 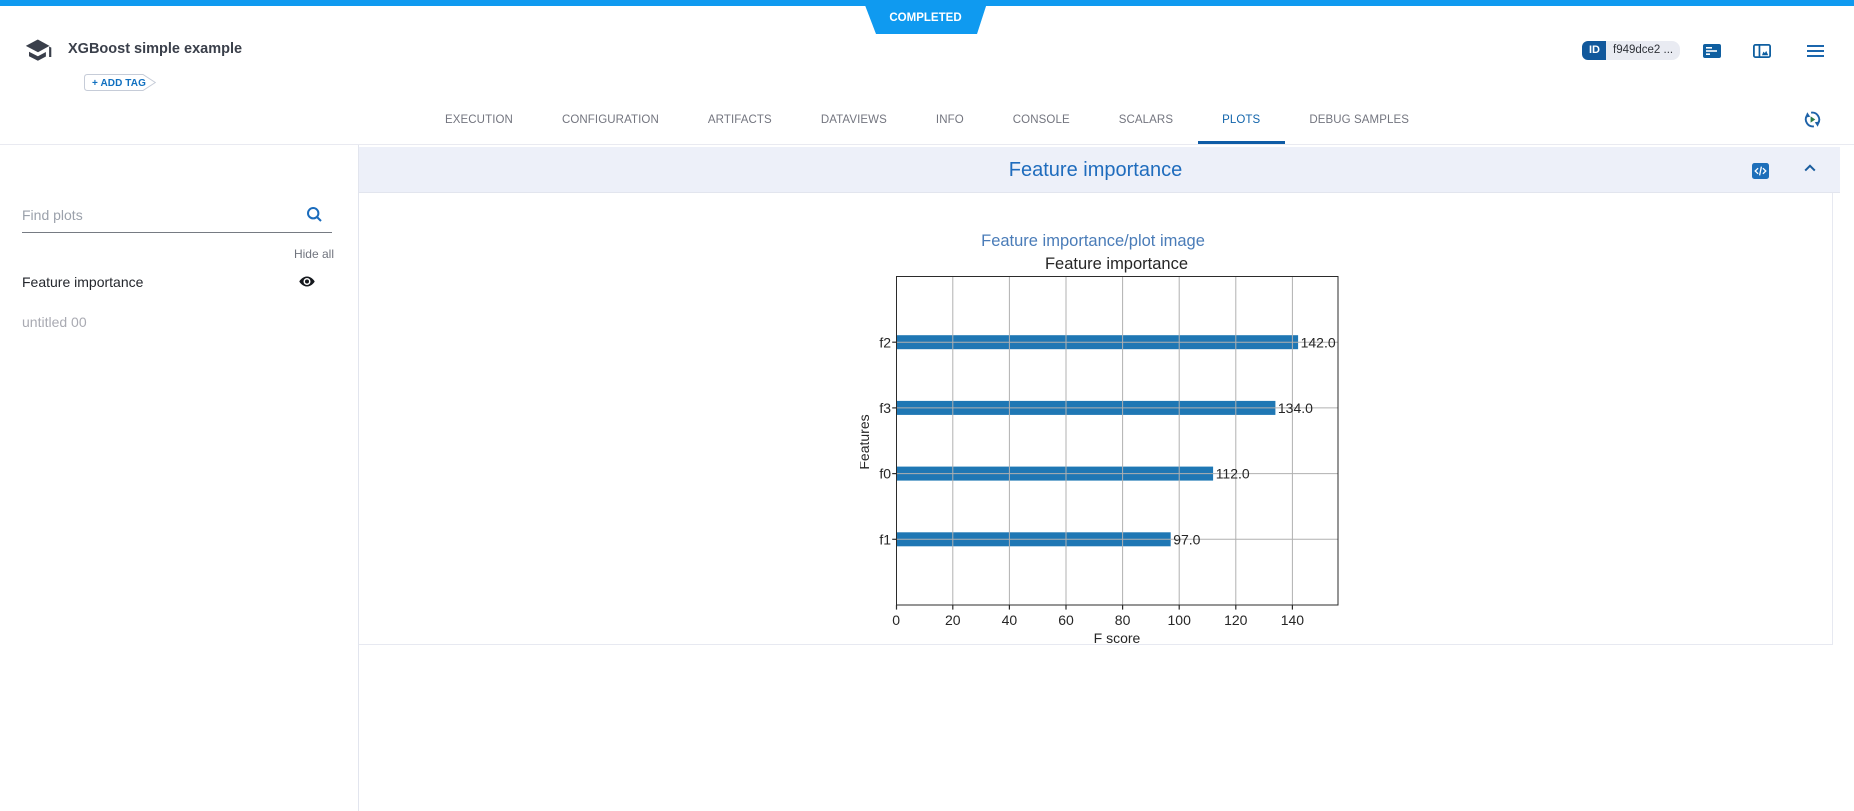 What do you see at coordinates (953, 620) in the screenshot?
I see `svg-text: 20` at bounding box center [953, 620].